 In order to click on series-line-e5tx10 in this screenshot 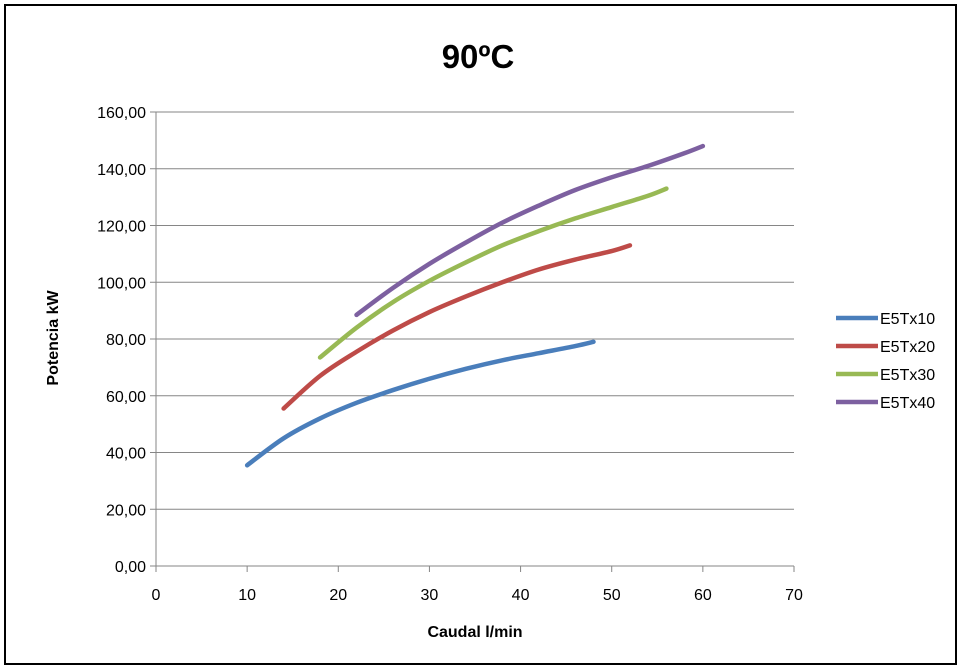, I will do `click(420, 403)`.